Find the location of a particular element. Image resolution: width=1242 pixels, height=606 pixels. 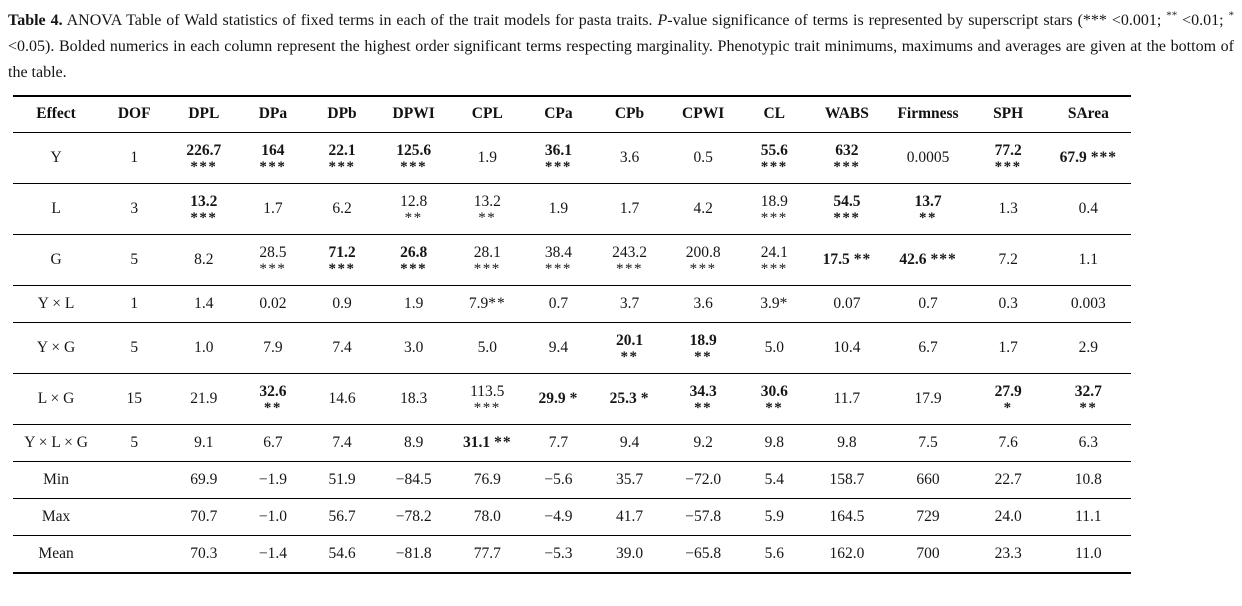

value-cell: 78.0 is located at coordinates (487, 517).